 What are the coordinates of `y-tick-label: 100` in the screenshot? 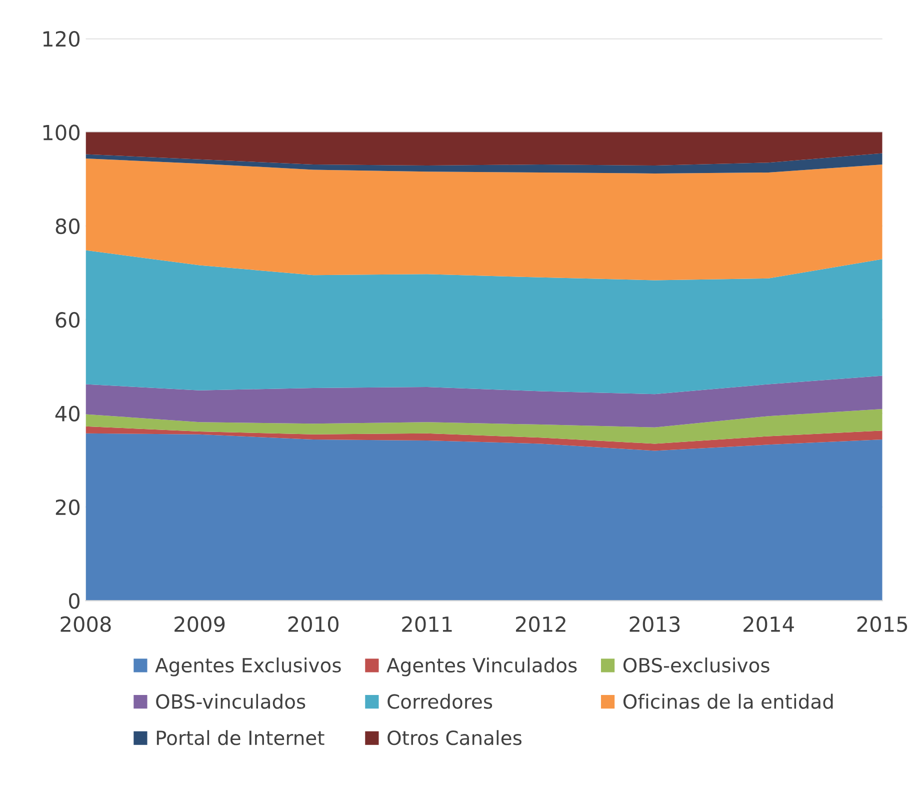 It's located at (61, 132).